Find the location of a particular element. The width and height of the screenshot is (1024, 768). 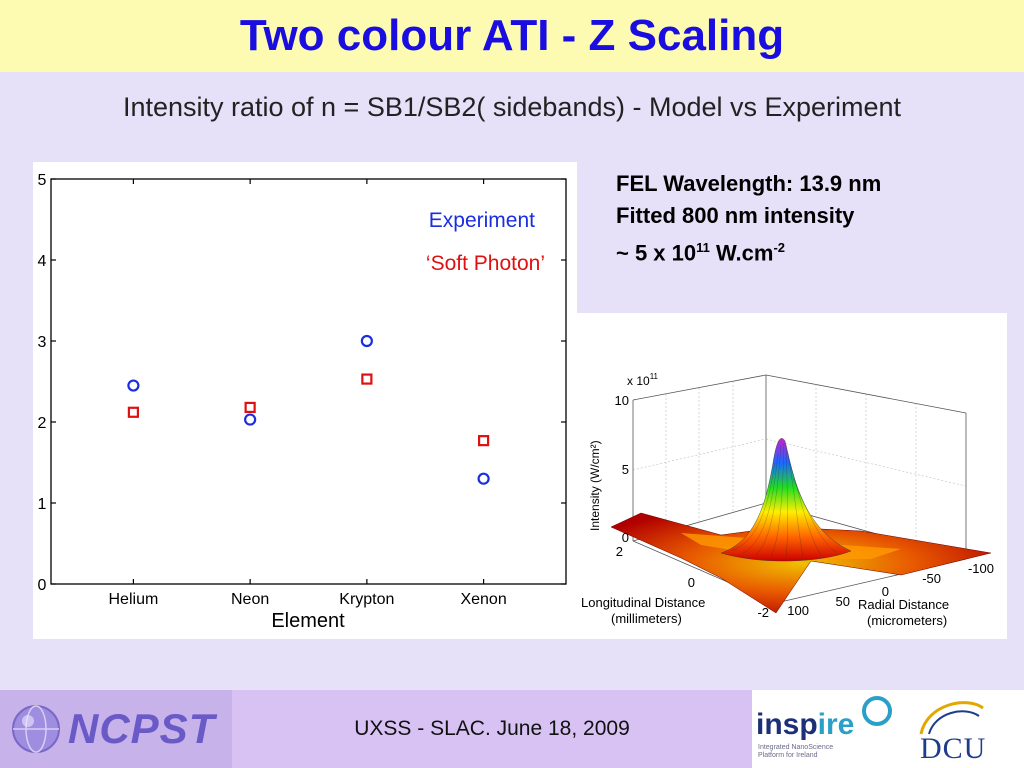

soft-photon-point-xenon is located at coordinates (484, 441).